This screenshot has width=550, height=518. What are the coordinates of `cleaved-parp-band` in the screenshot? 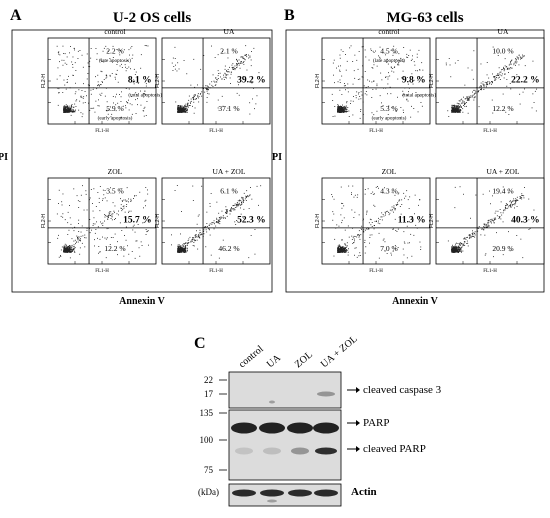 It's located at (244, 451).